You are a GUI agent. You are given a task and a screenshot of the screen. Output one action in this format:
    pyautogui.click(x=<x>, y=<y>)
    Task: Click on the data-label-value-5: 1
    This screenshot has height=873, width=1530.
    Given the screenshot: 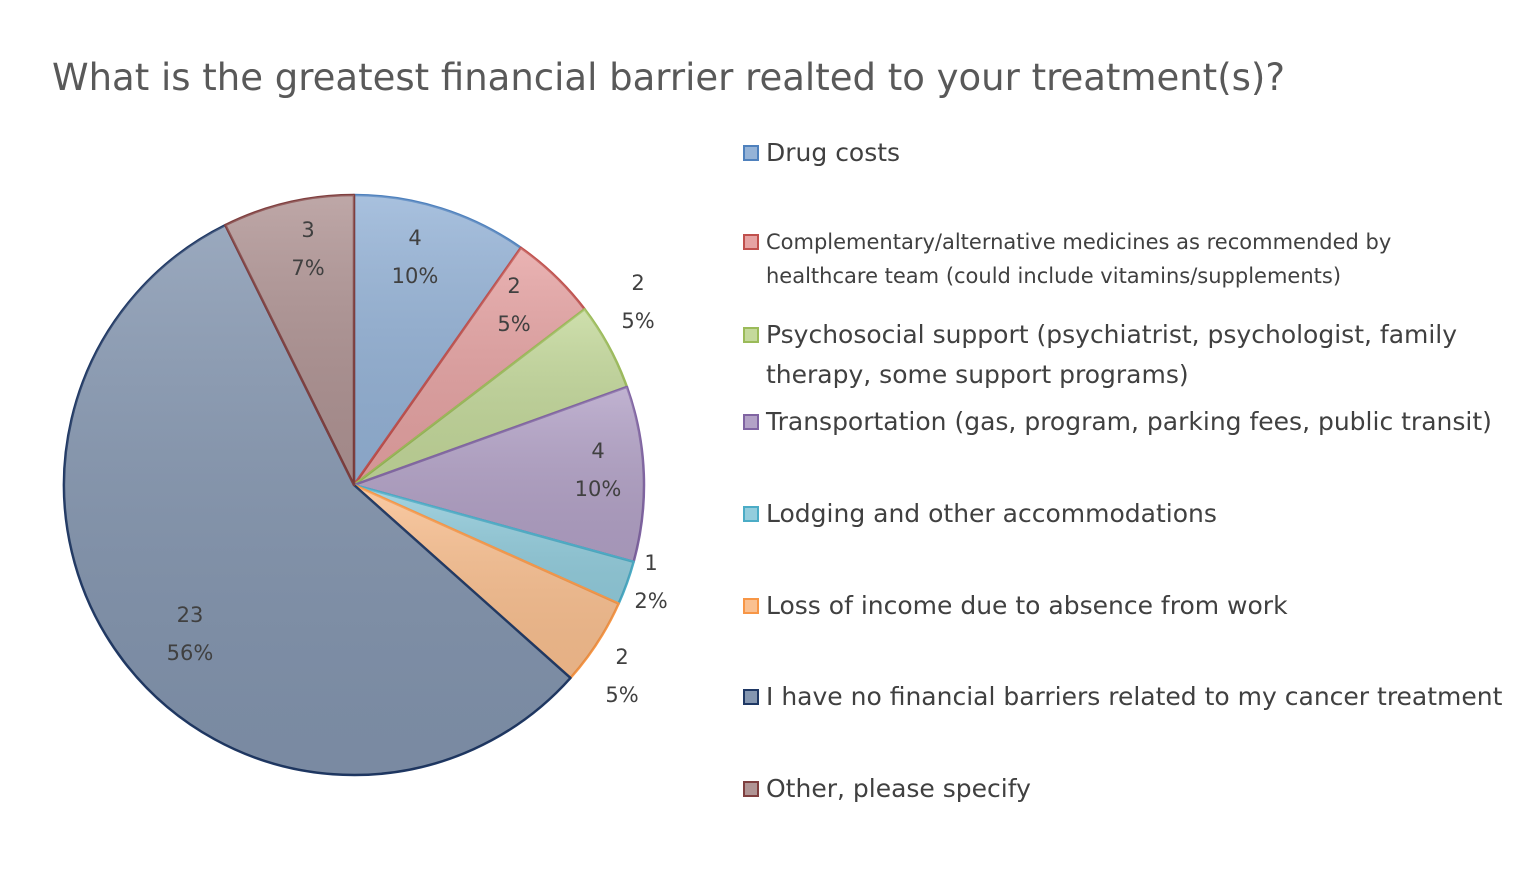 What is the action you would take?
    pyautogui.click(x=650, y=563)
    